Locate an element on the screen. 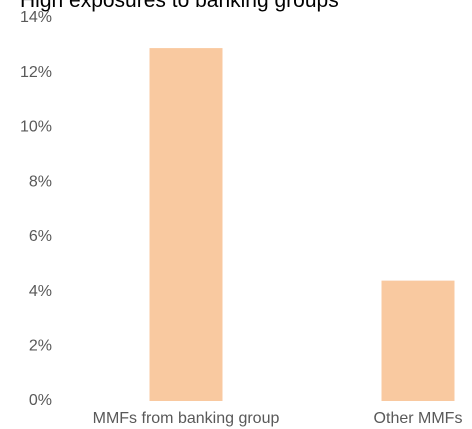 The image size is (472, 429). chart-title: High exposures to banking groups is located at coordinates (179, 6).